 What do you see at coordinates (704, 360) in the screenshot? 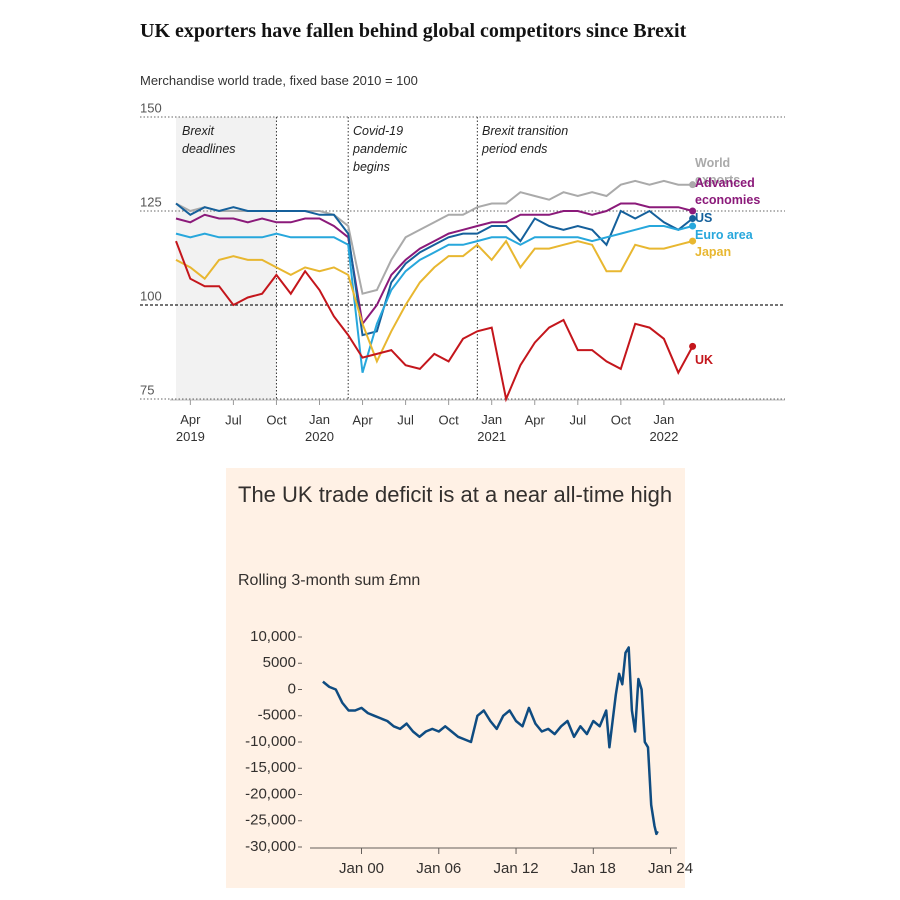
I see `legend-label: UK` at bounding box center [704, 360].